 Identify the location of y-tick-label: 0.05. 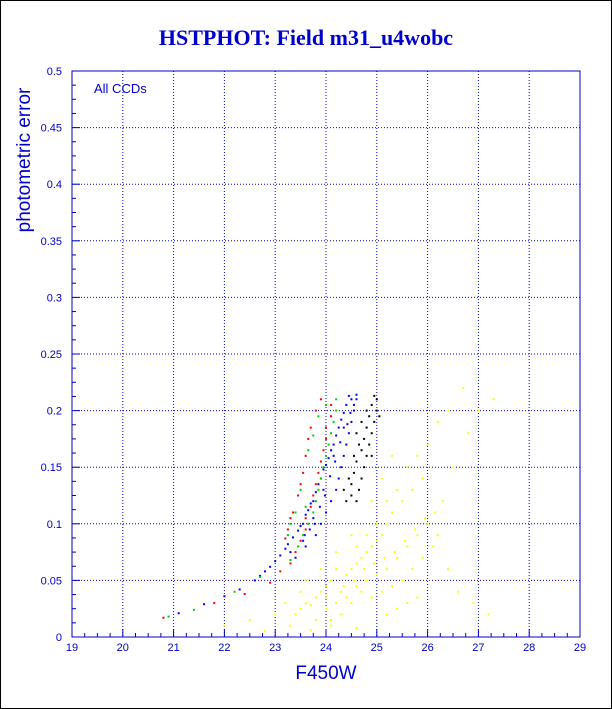
(51, 581).